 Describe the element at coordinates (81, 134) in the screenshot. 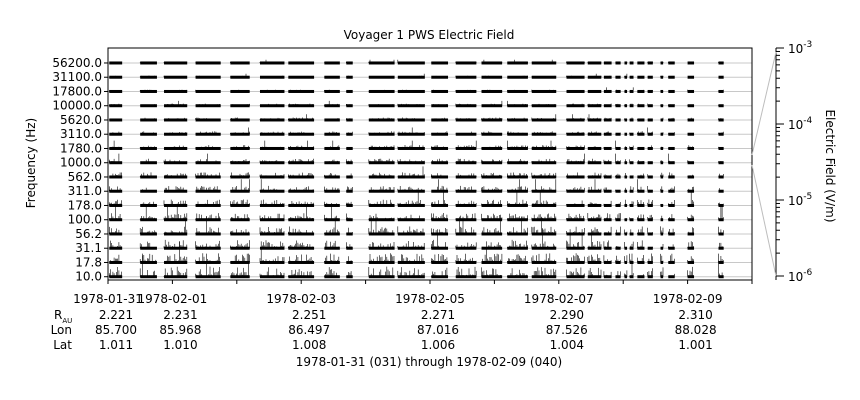

I see `frequency-tick-label: 3110.0` at that location.